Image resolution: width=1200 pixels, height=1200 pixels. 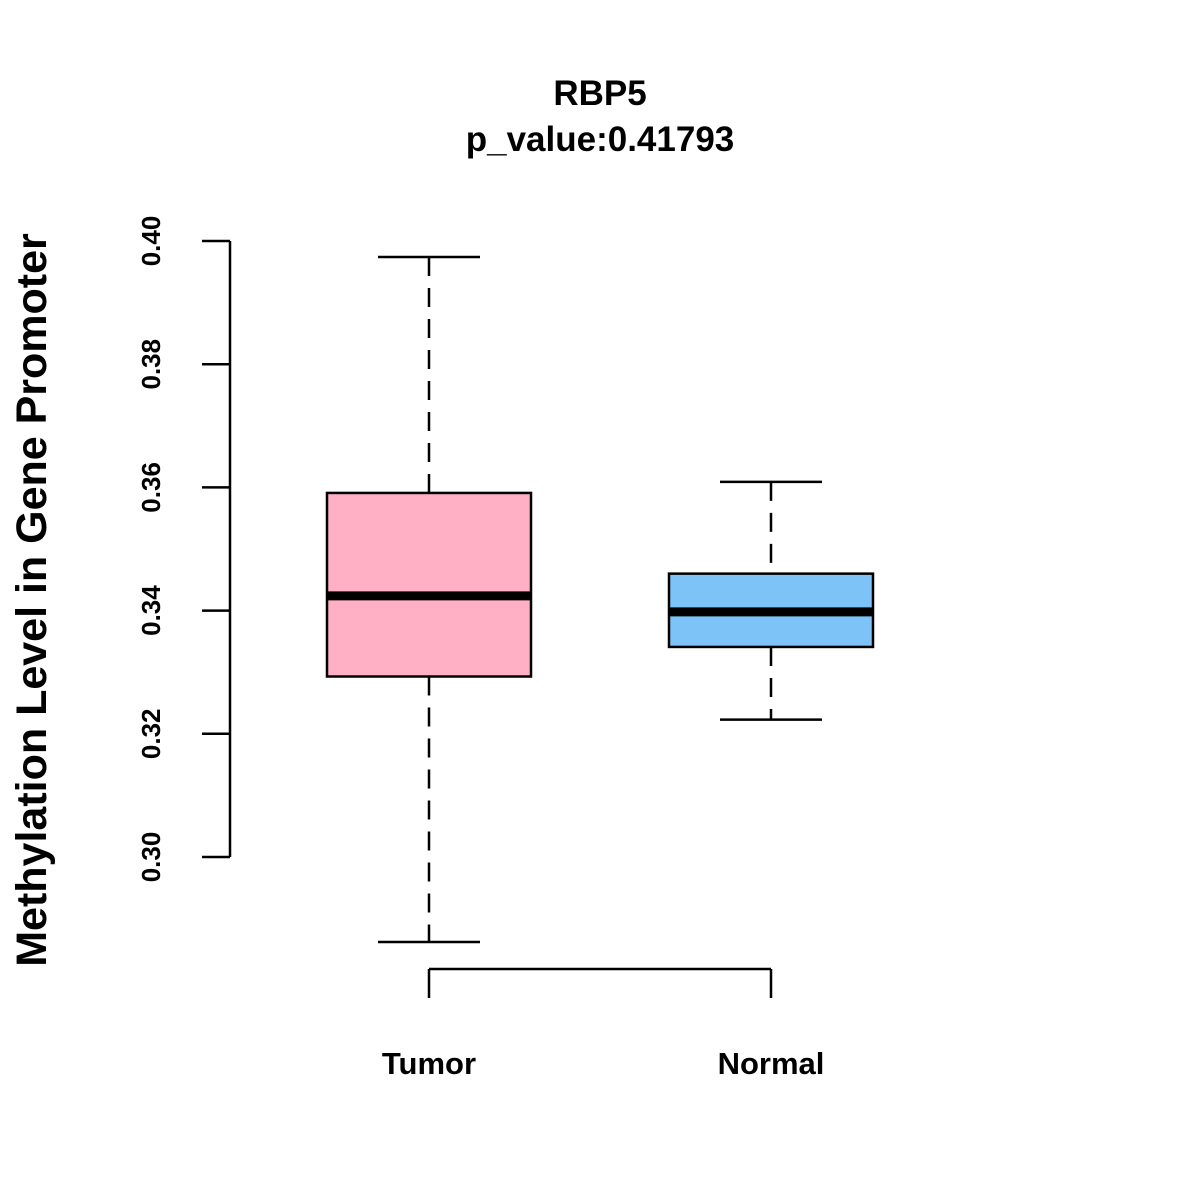 What do you see at coordinates (603, 1024) in the screenshot?
I see `x-axis: Tumor Normal` at bounding box center [603, 1024].